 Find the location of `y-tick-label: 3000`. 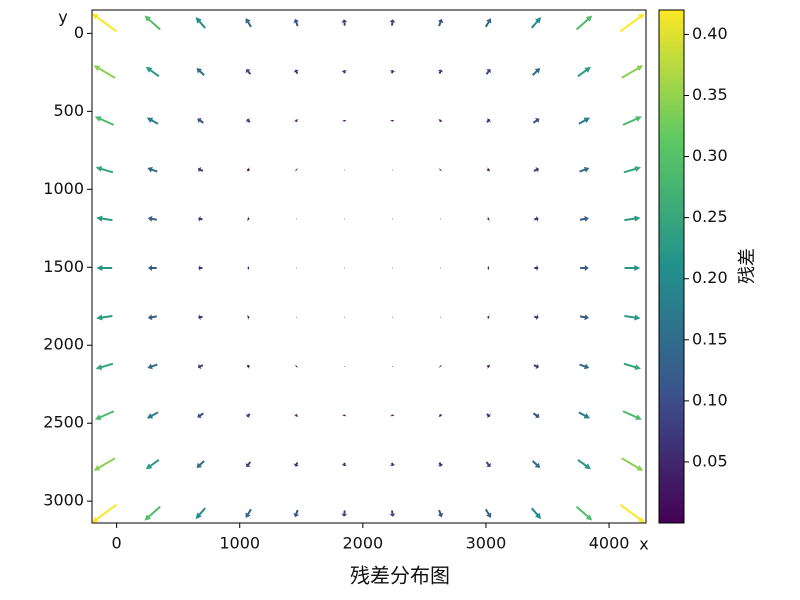

y-tick-label: 3000 is located at coordinates (63, 500).